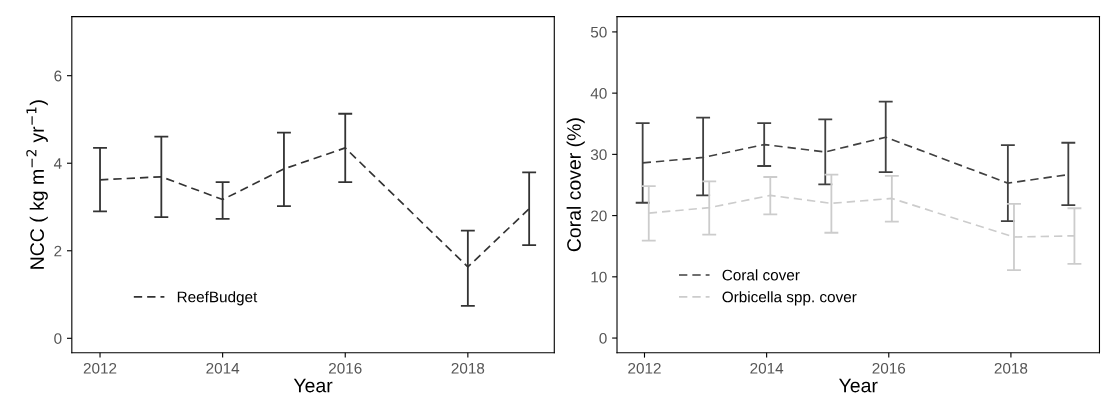  Describe the element at coordinates (57, 163) in the screenshot. I see `y-tick-label: 4` at that location.